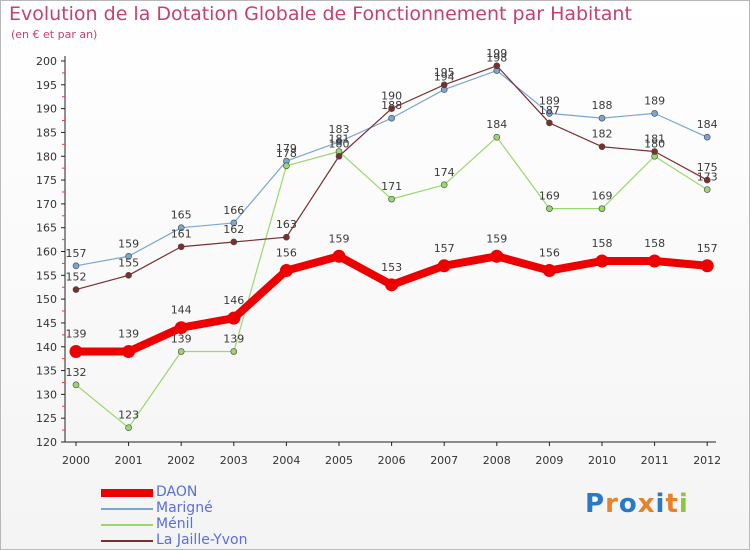 This screenshot has height=550, width=750. Describe the element at coordinates (46, 156) in the screenshot. I see `y-tick-label: 180` at that location.